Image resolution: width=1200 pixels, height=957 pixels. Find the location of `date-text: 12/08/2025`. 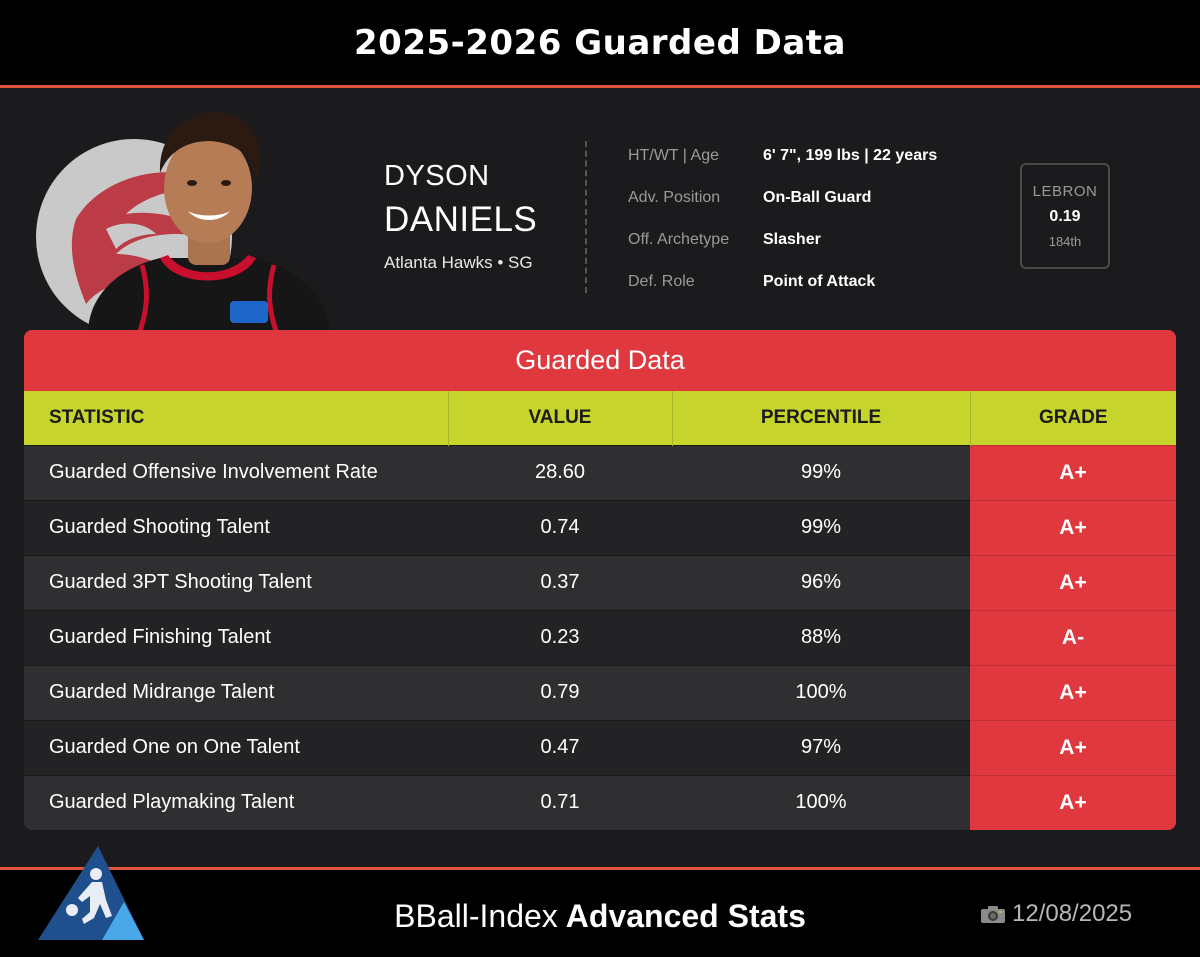

date-text: 12/08/2025 is located at coordinates (1072, 913).